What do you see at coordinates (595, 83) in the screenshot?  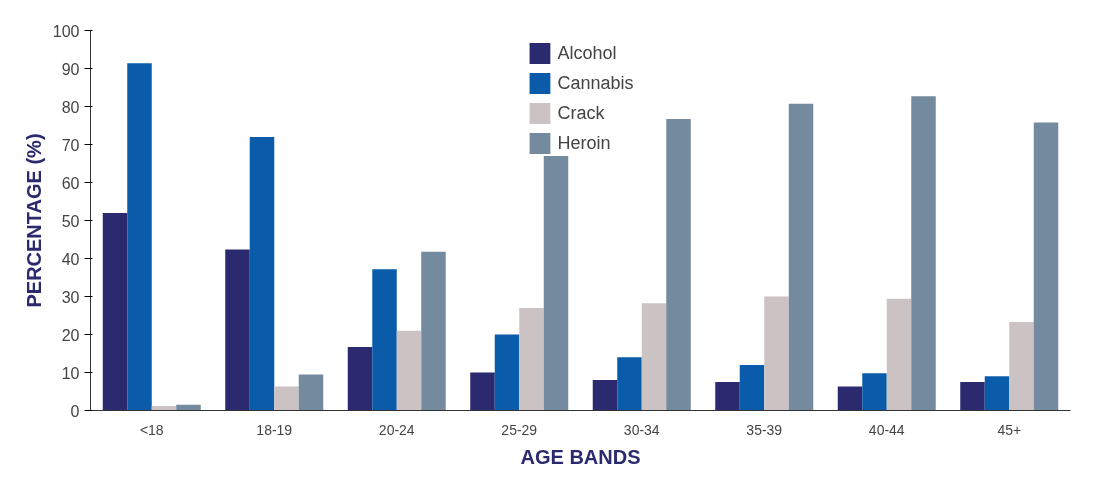 I see `legend-label: Cannabis` at bounding box center [595, 83].